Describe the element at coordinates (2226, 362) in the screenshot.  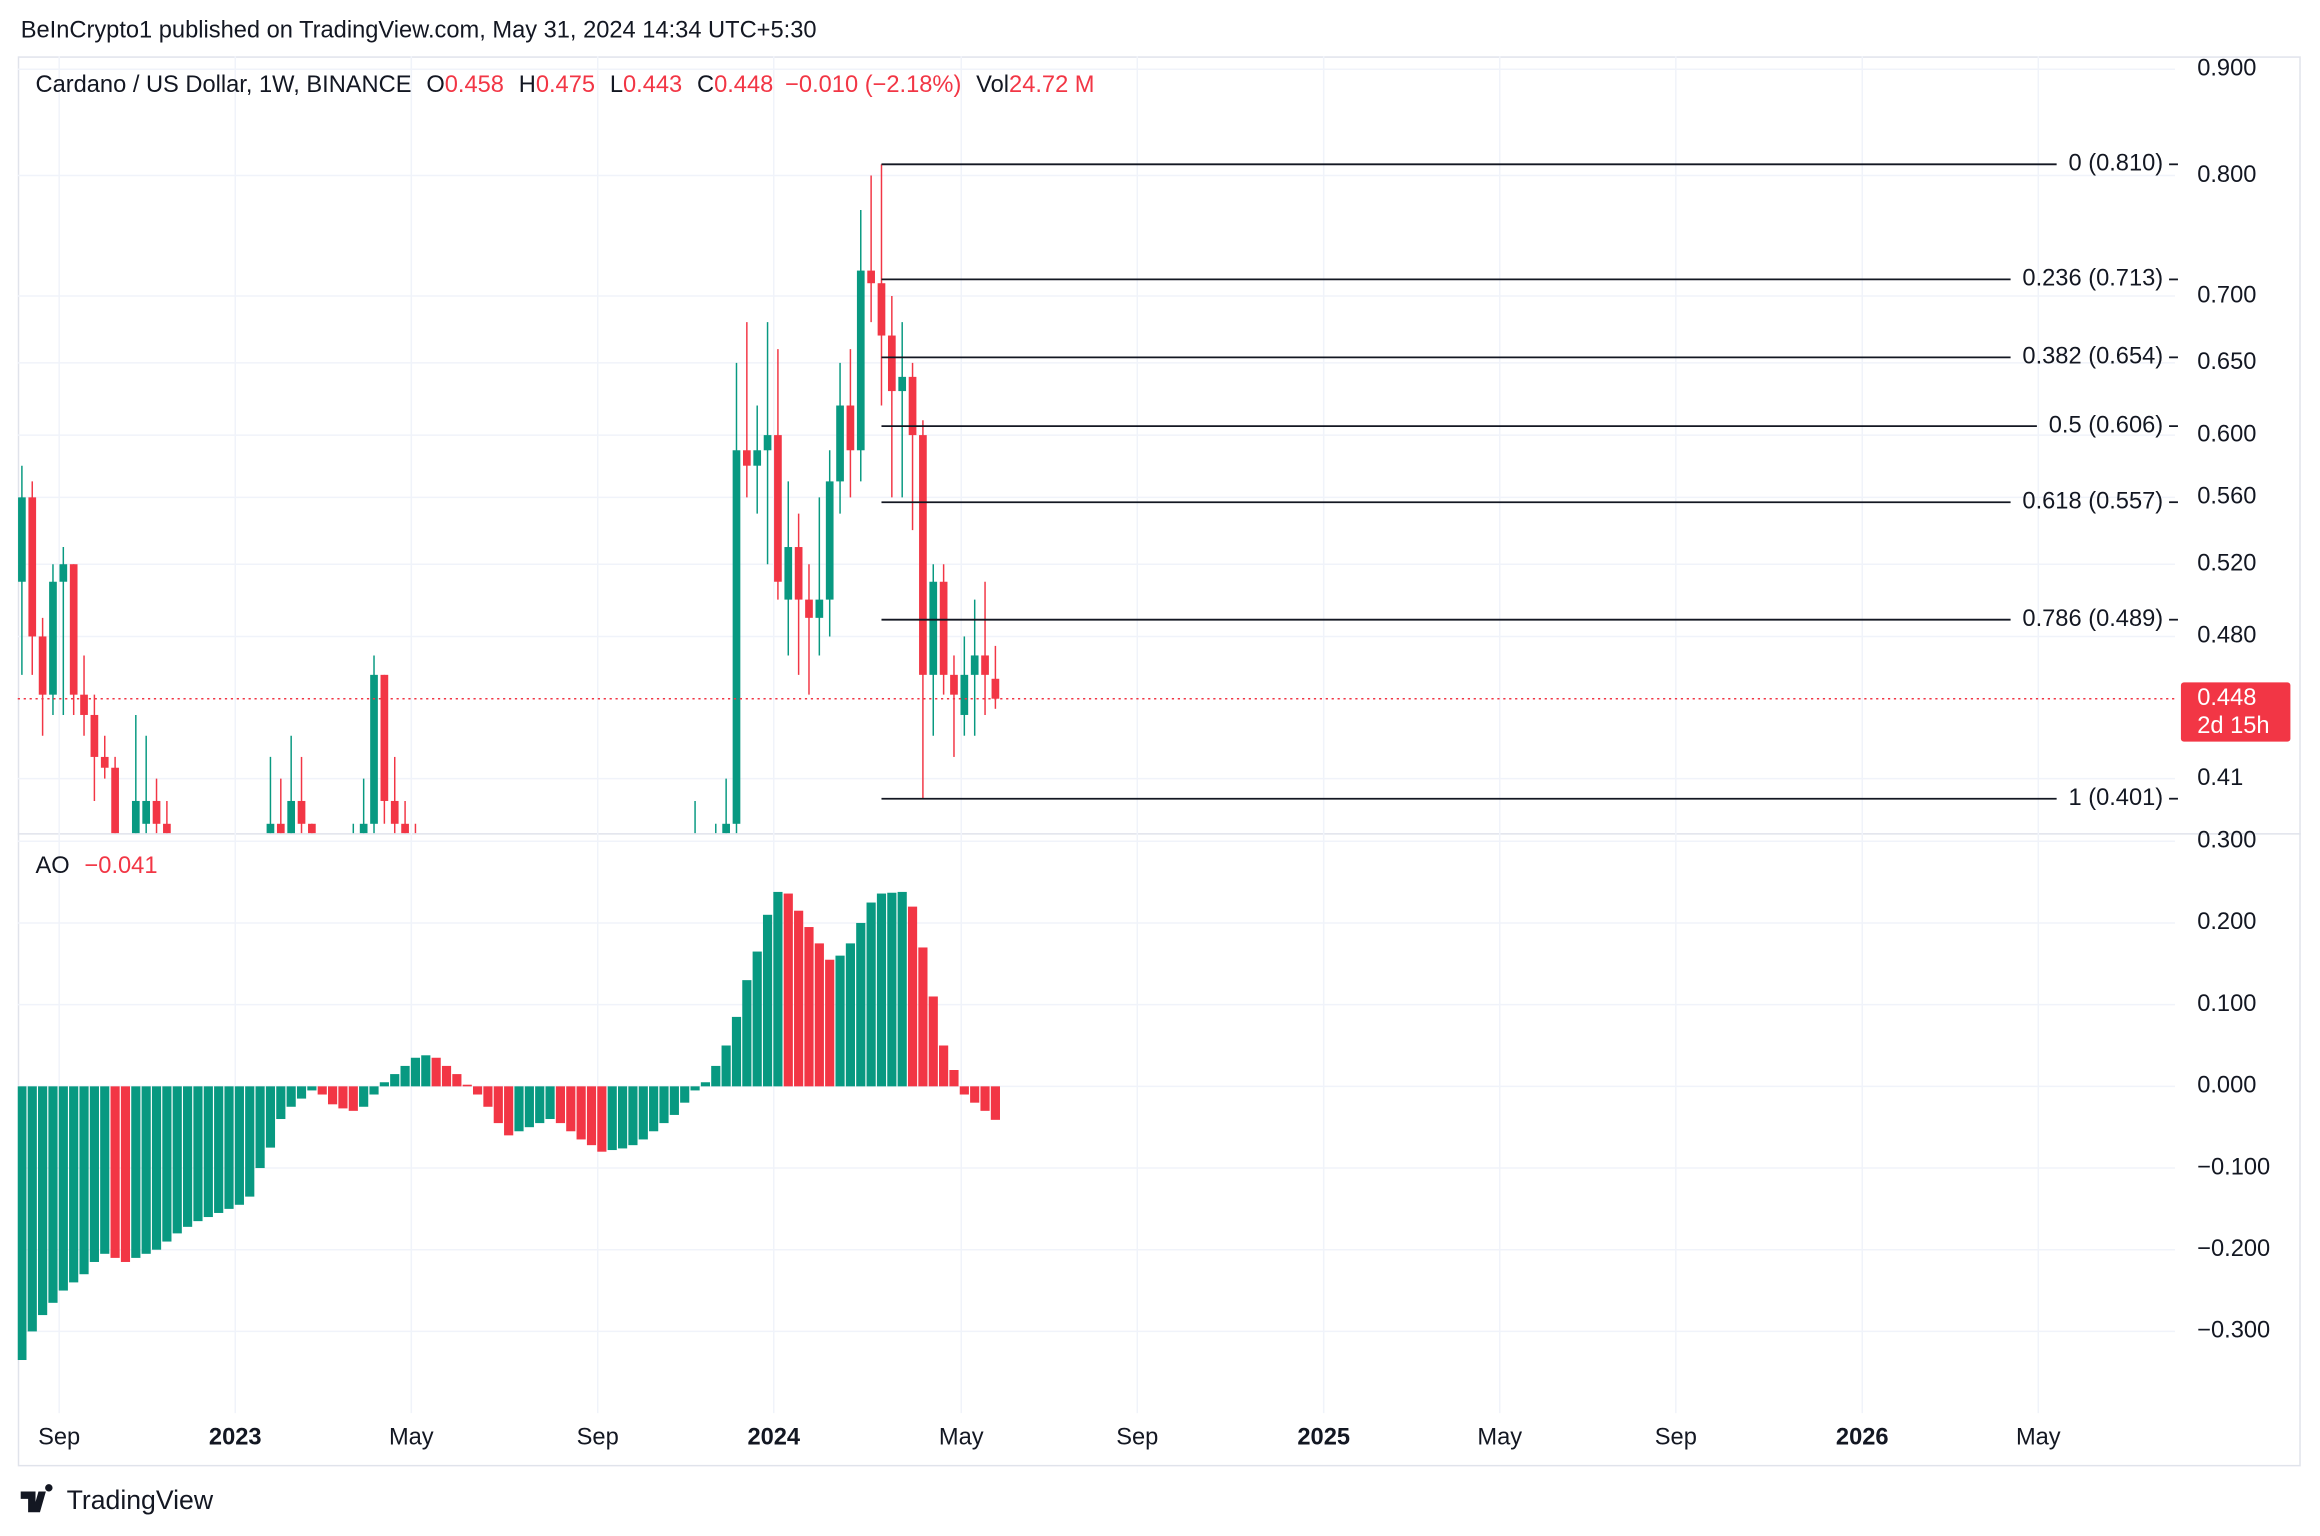
I see `y-tick-label: 0.650` at that location.